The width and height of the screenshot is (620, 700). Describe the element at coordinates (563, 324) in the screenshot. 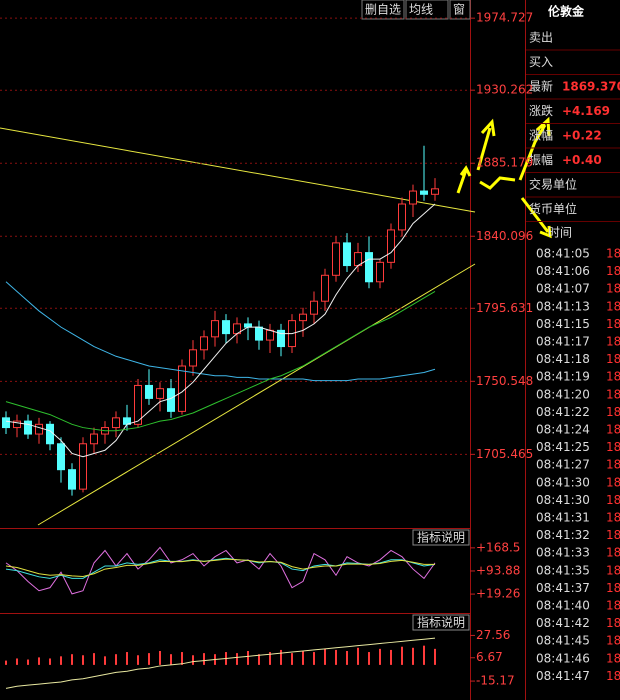

I see `tick-time: 08:41:15` at that location.